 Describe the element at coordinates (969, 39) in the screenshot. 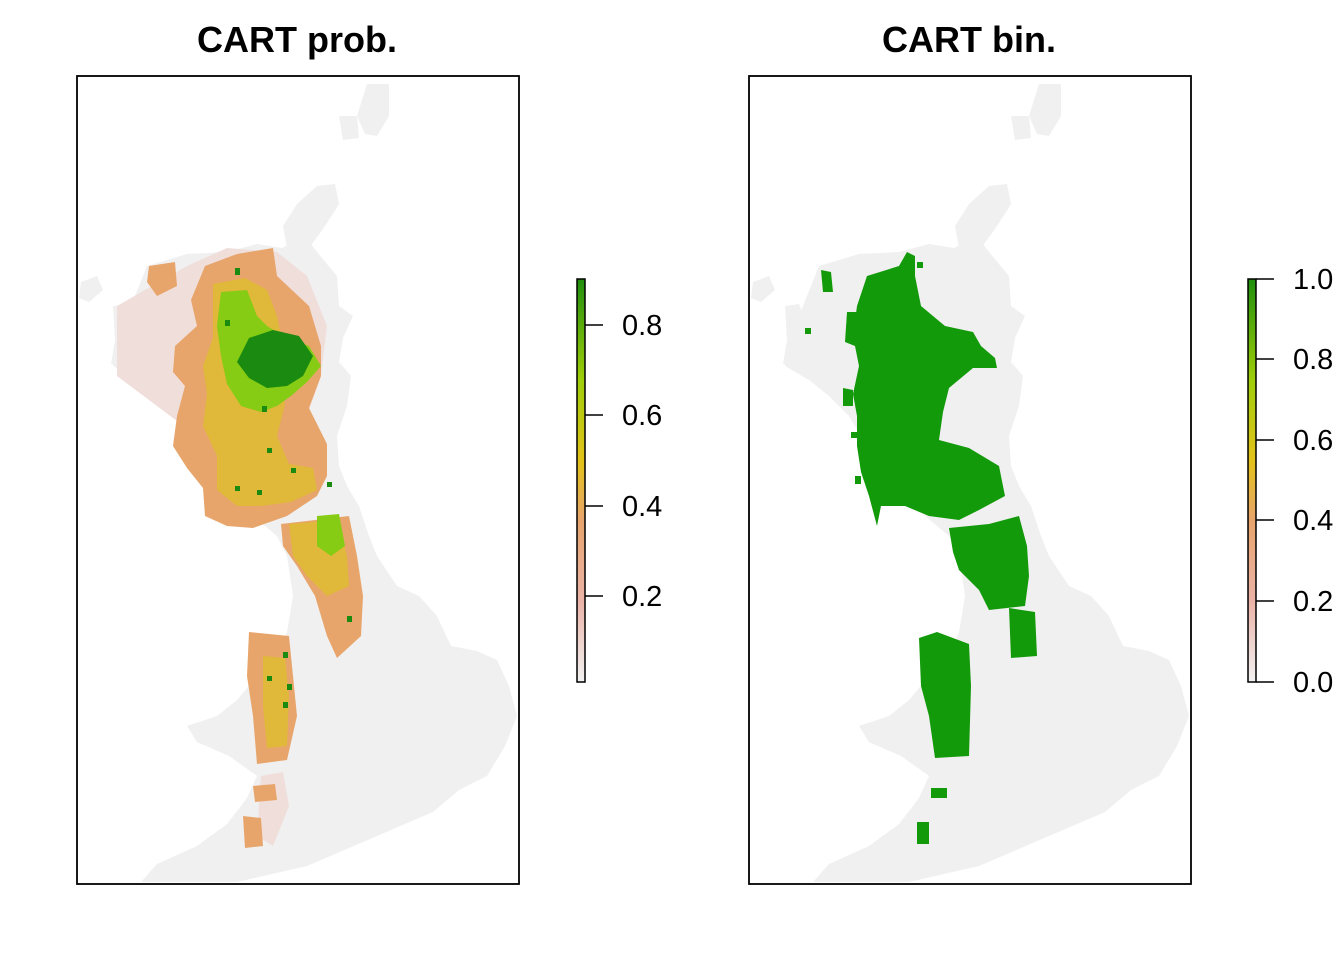

I see `panel-title: CART bin.` at that location.